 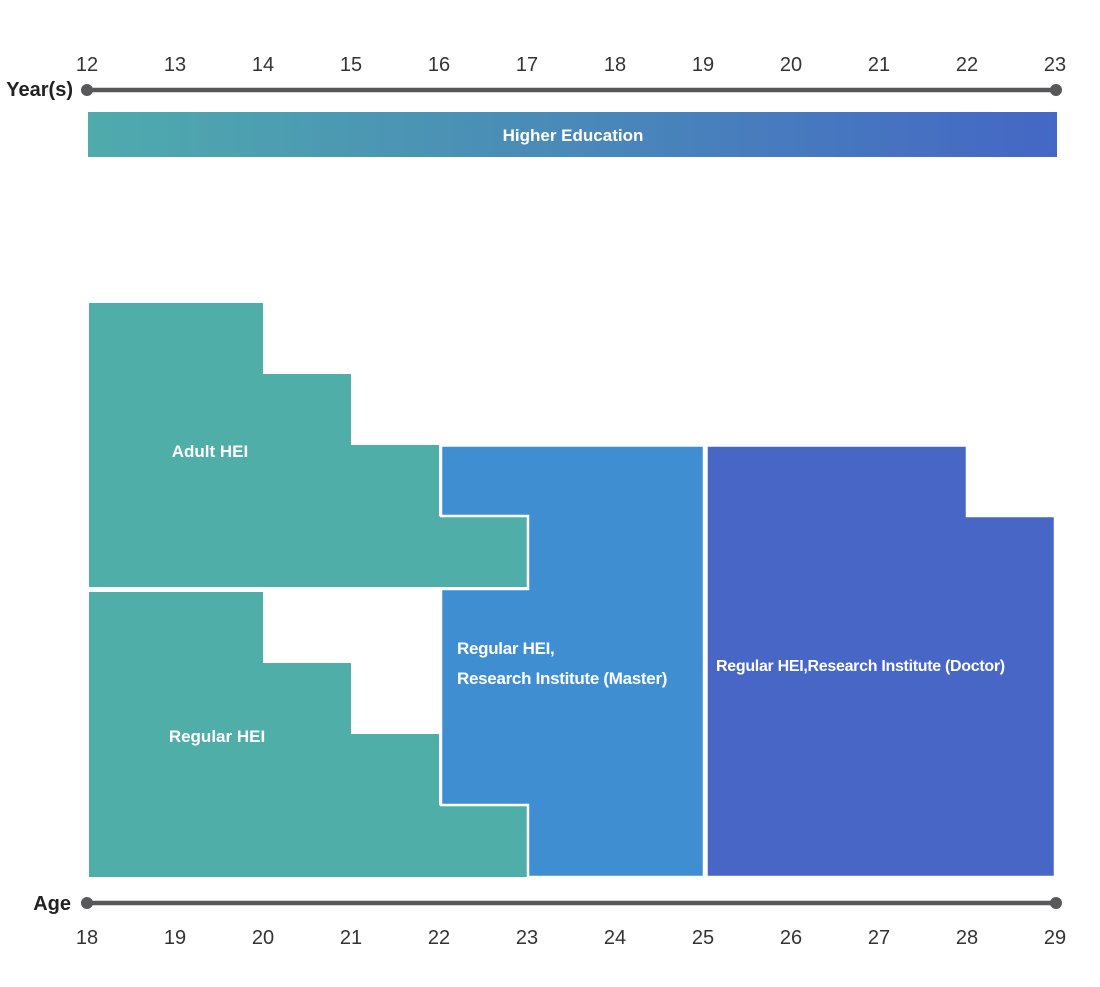 What do you see at coordinates (175, 65) in the screenshot?
I see `year-tick: 13` at bounding box center [175, 65].